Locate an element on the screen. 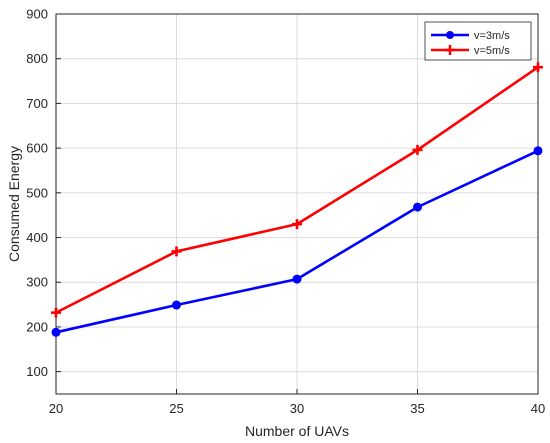 The image size is (550, 443). y-tick-label: 800 is located at coordinates (37, 58).